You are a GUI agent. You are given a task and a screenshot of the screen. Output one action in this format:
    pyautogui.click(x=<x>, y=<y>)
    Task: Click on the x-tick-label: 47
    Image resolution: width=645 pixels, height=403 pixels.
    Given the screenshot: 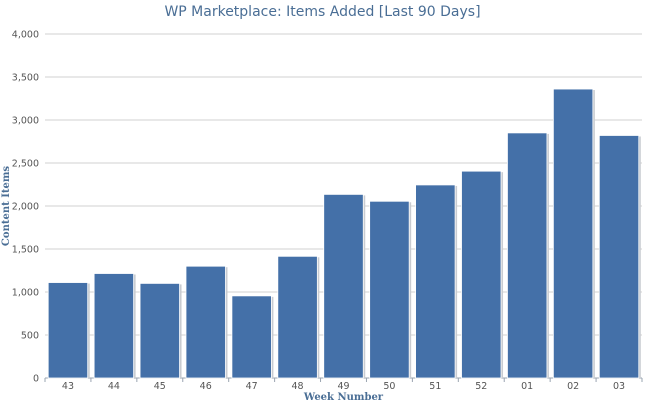 What is the action you would take?
    pyautogui.click(x=252, y=386)
    